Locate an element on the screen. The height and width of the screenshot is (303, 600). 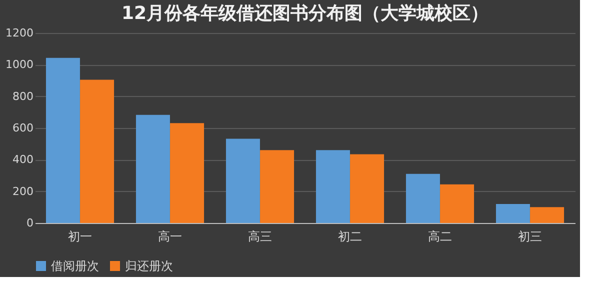
y-tick-label: 200 is located at coordinates (23, 191).